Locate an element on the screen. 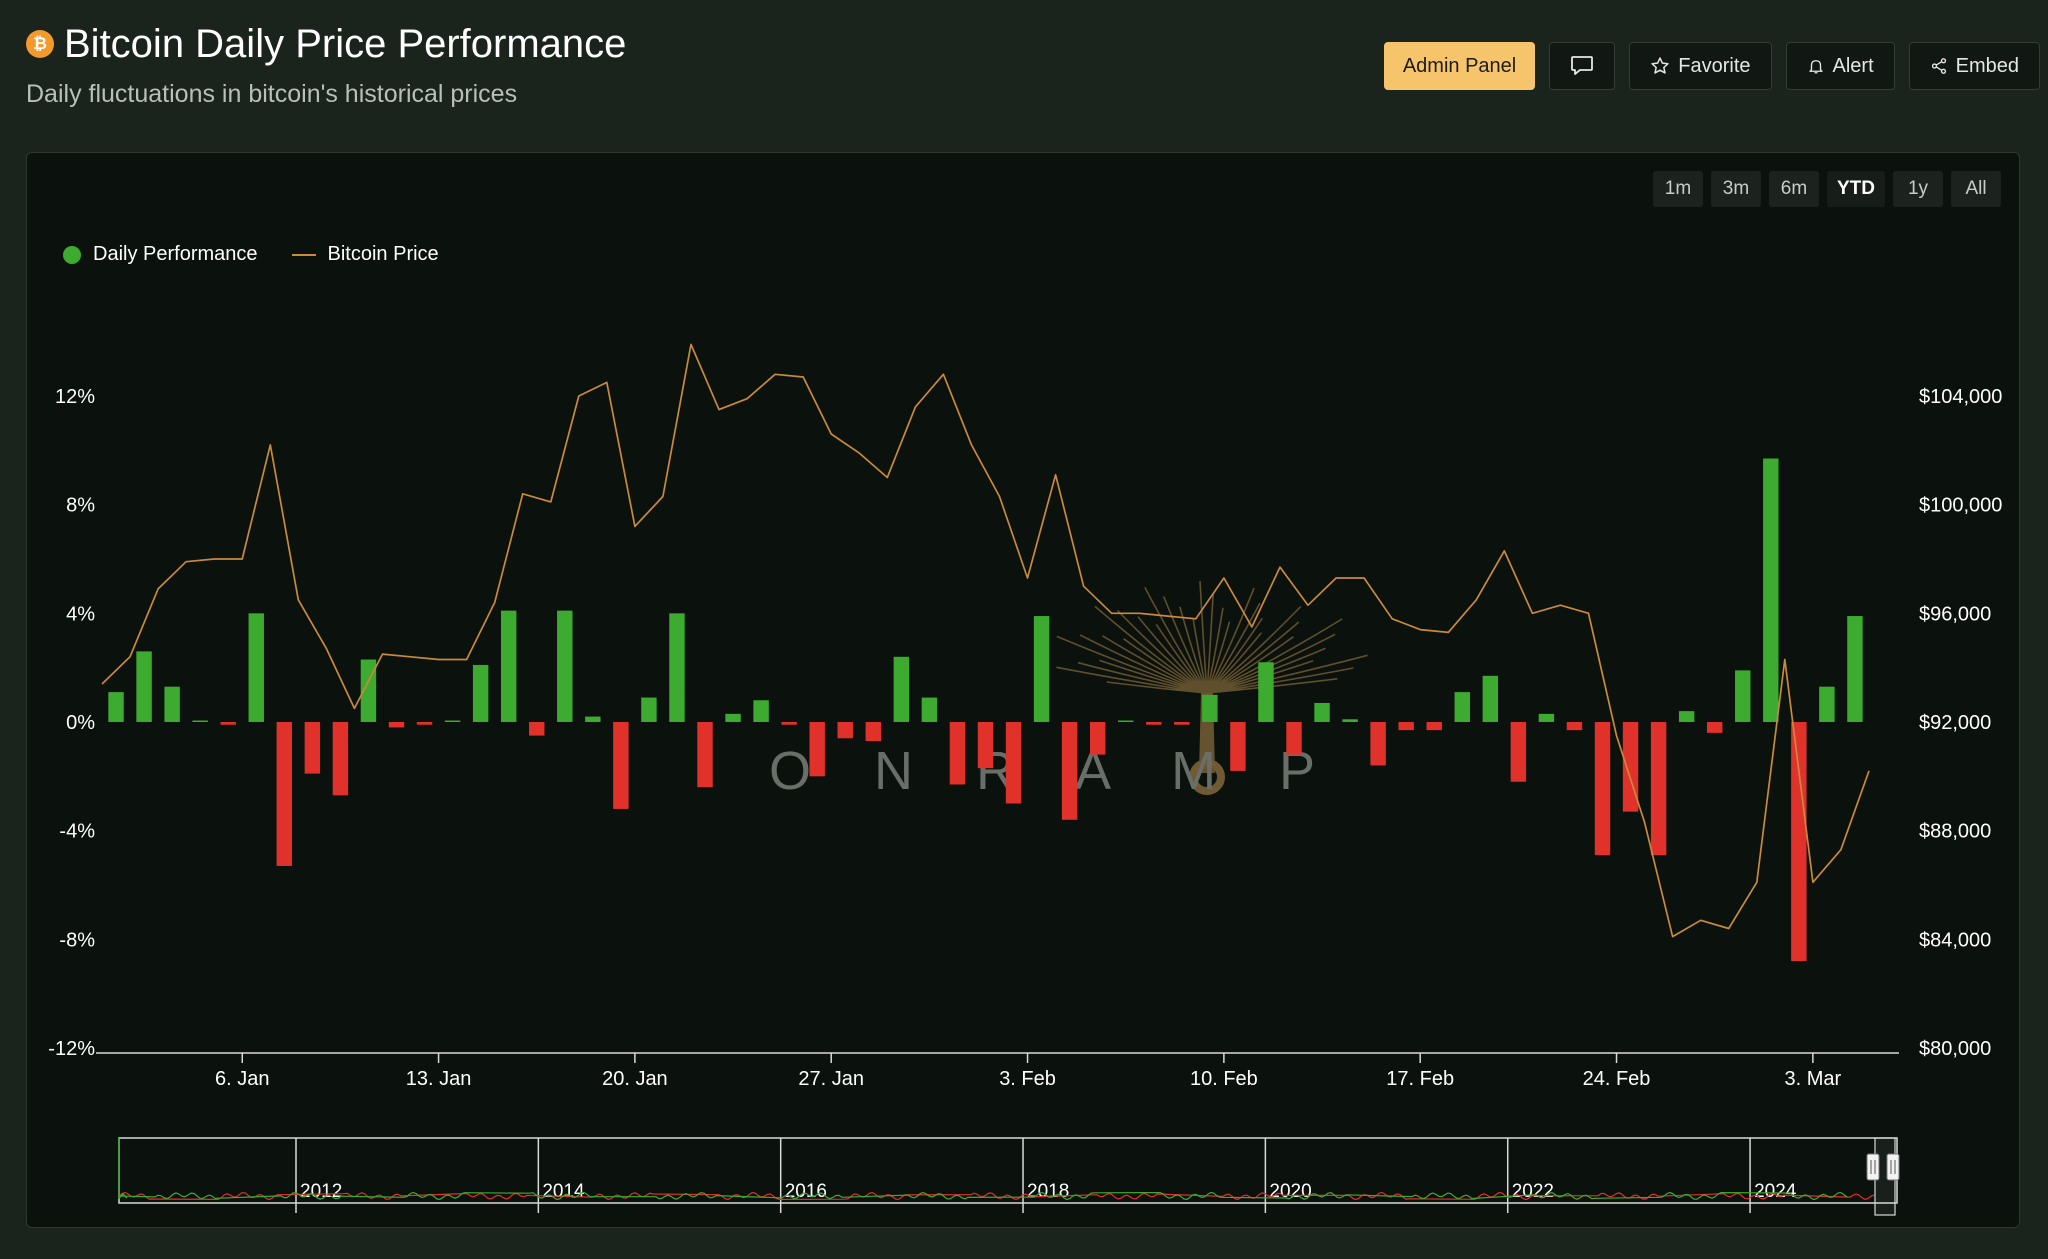  range-button-all: All is located at coordinates (1976, 189).